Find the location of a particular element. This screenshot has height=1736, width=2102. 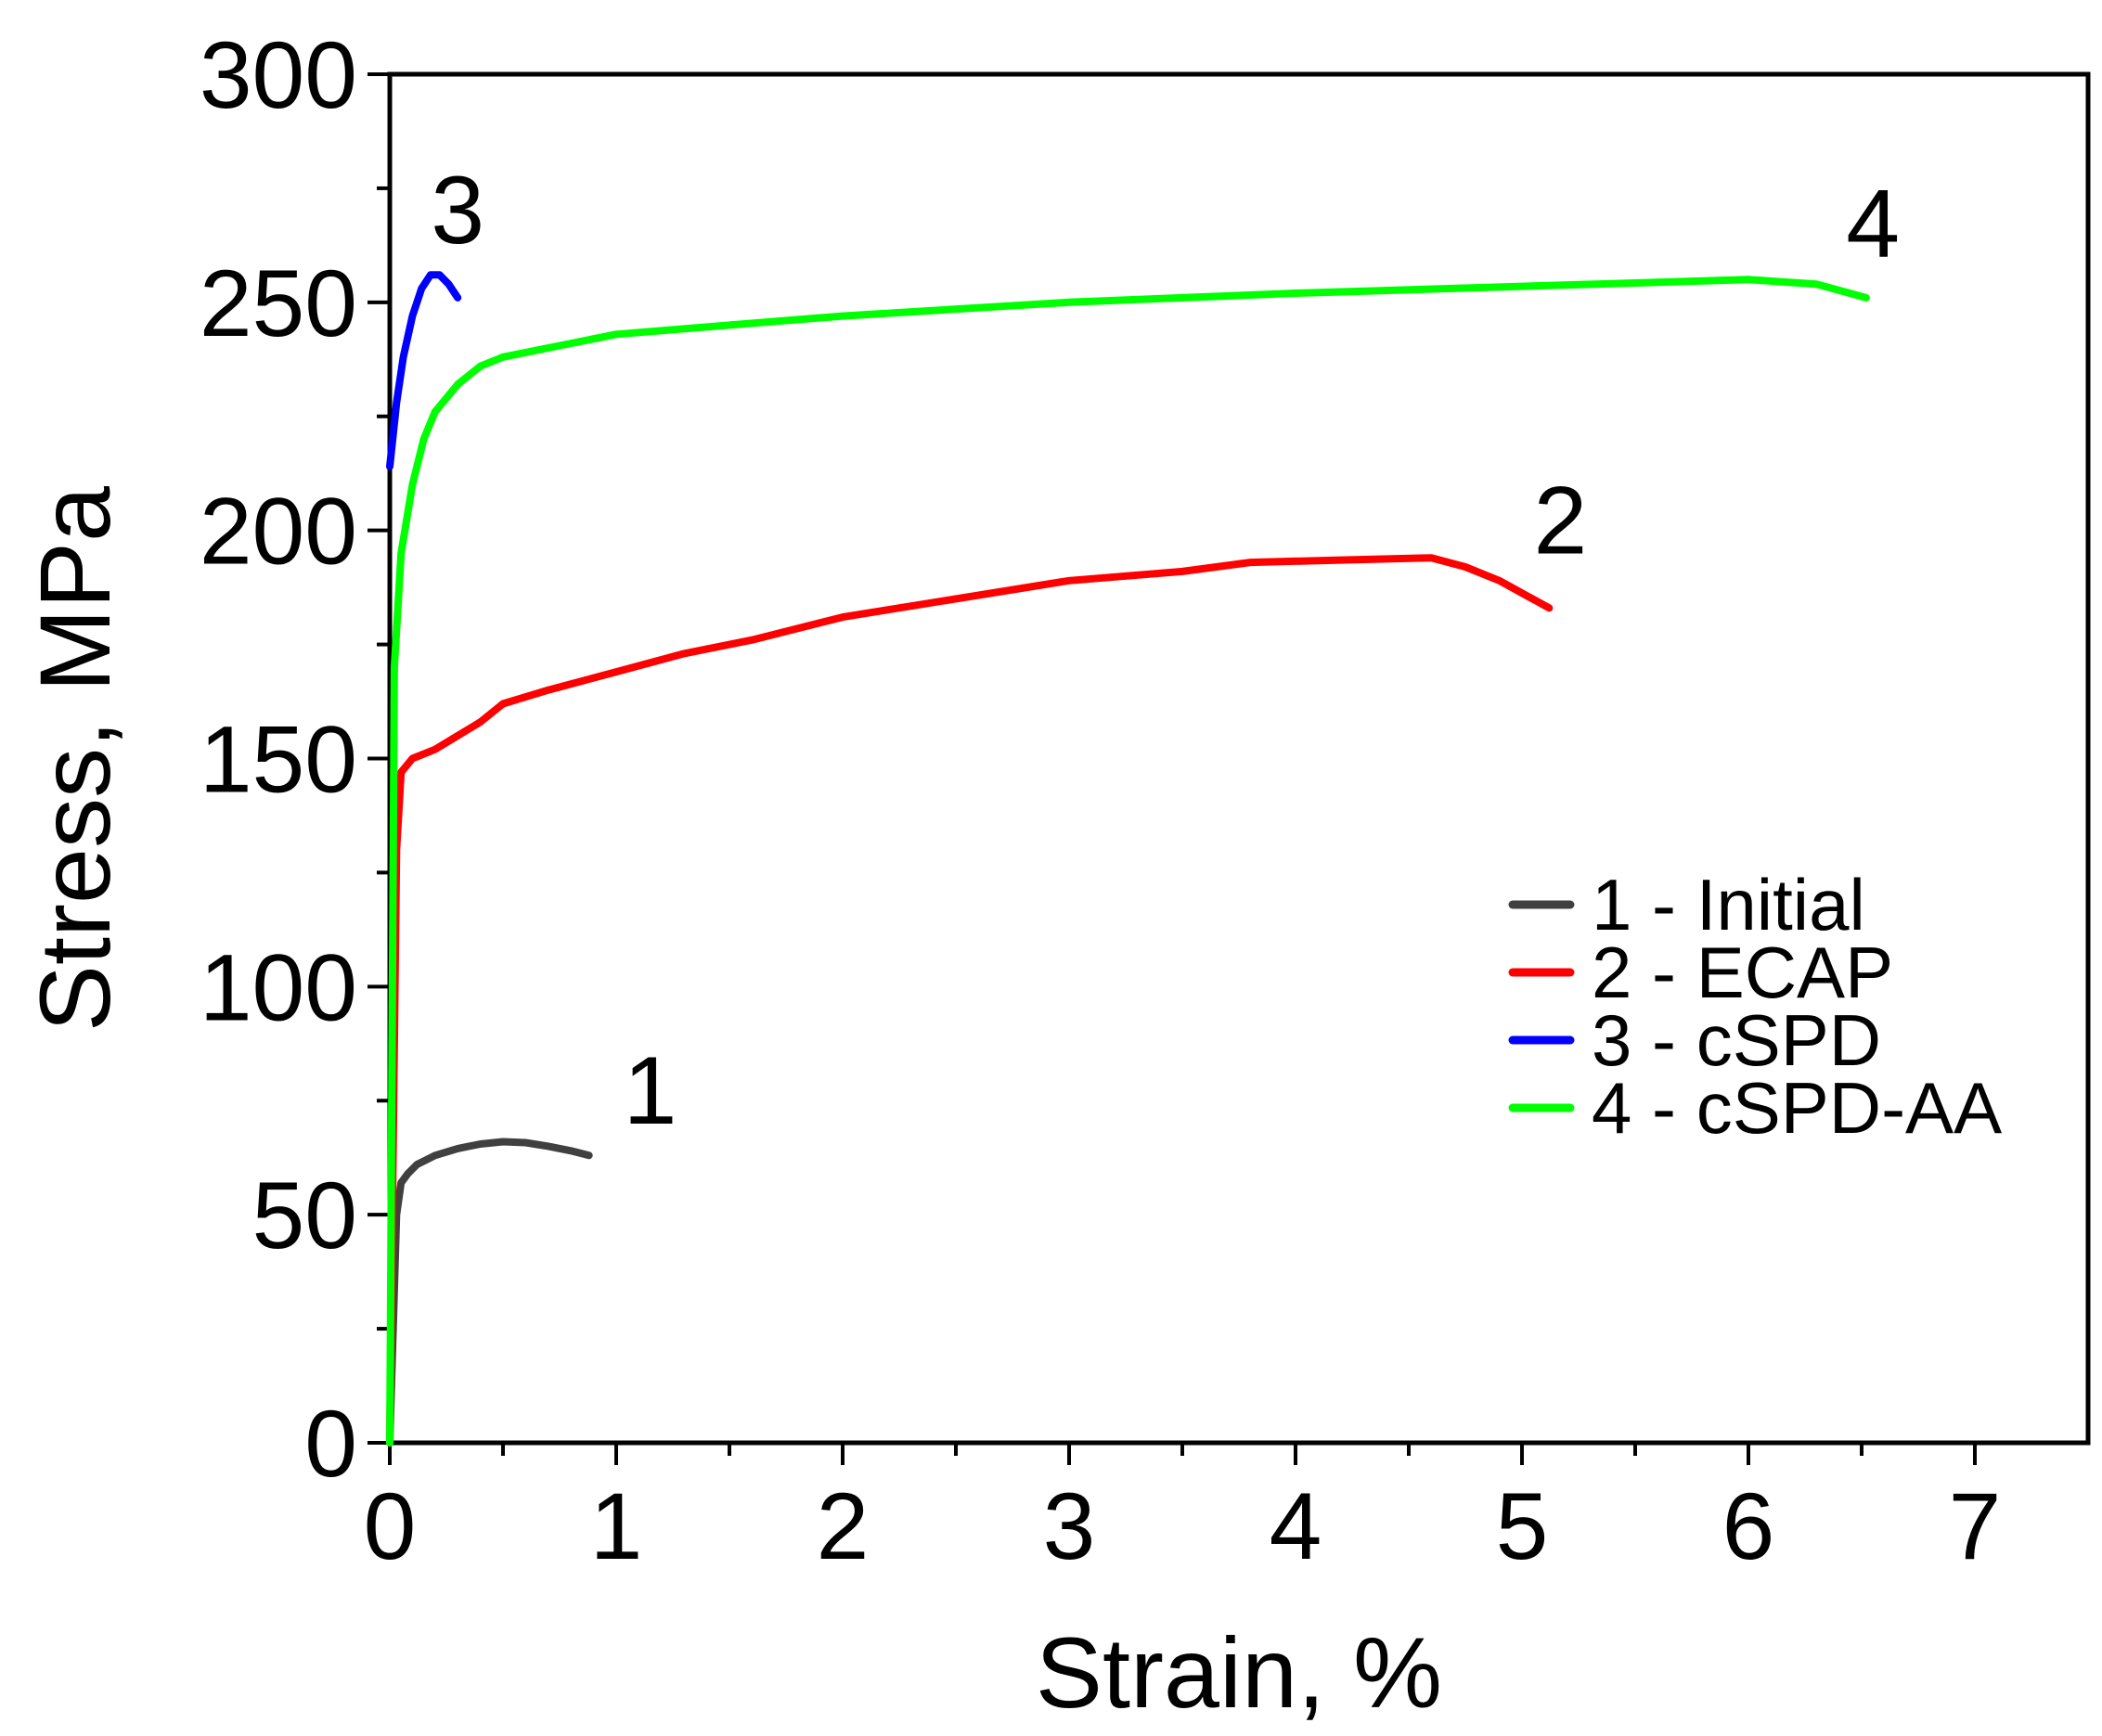

x-tick-label: 3 is located at coordinates (1070, 1526).